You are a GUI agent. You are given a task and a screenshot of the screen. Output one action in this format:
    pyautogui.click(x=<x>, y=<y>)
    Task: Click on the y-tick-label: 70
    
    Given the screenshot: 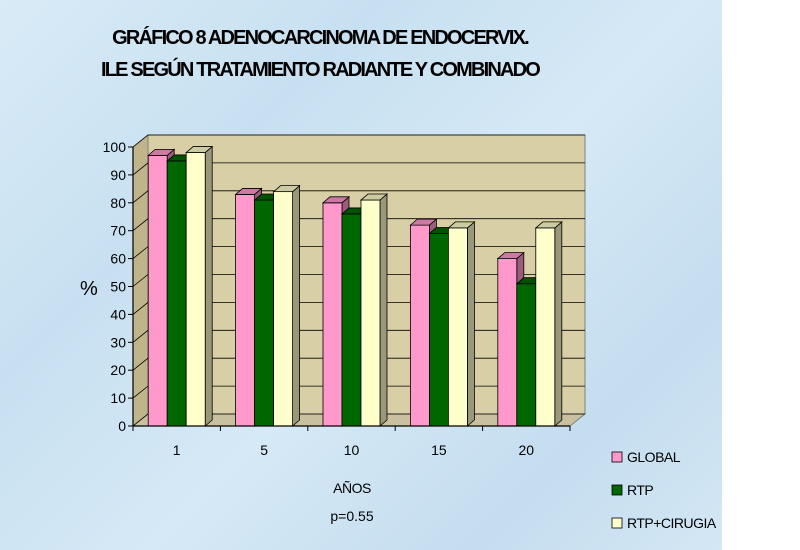 What is the action you would take?
    pyautogui.click(x=118, y=231)
    